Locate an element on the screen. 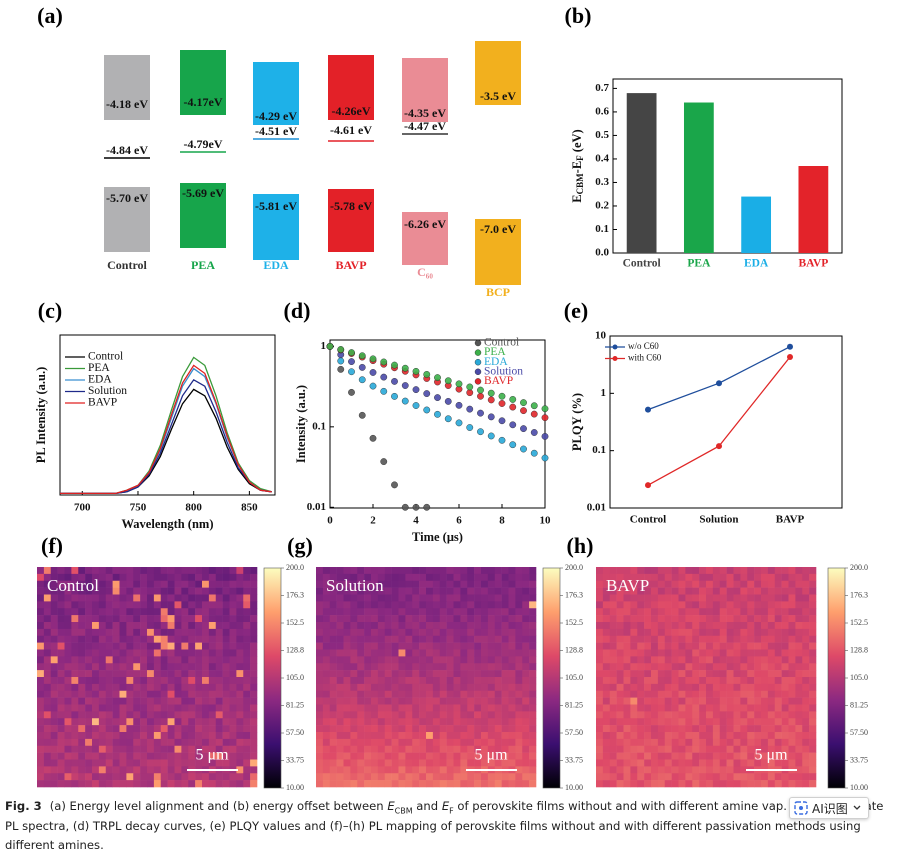  series-line is located at coordinates (719, 421).